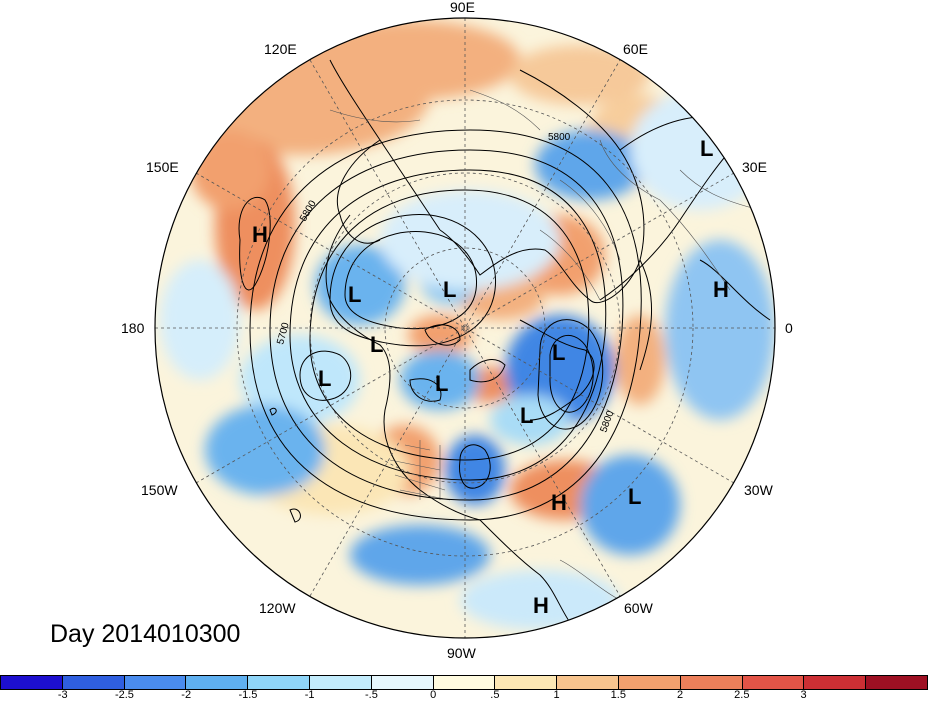 Image resolution: width=928 pixels, height=702 pixels. What do you see at coordinates (371, 695) in the screenshot?
I see `colorbar-tick-label: -.5` at bounding box center [371, 695].